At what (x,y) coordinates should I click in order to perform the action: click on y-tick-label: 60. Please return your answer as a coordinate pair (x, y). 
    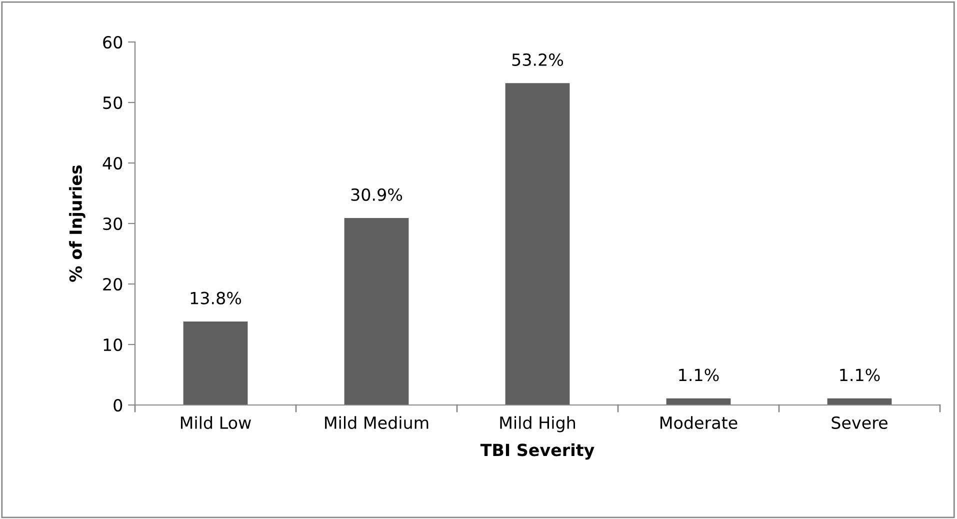
    Looking at the image, I should click on (112, 42).